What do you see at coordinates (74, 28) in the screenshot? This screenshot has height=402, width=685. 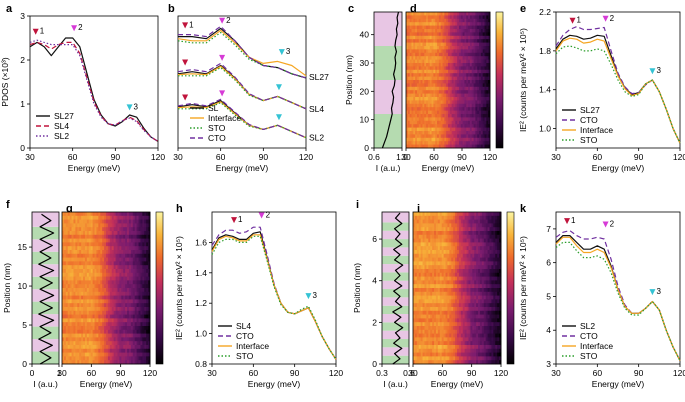 I see `peak-marker` at bounding box center [74, 28].